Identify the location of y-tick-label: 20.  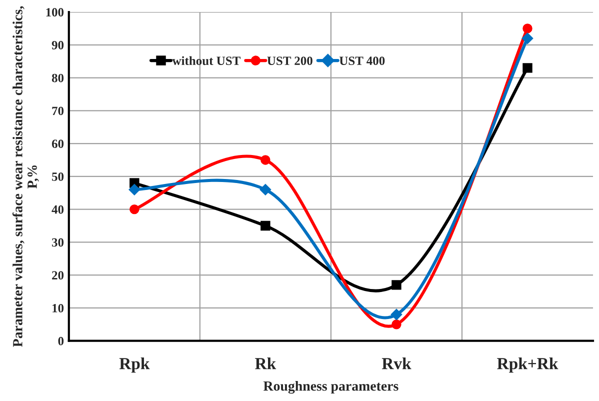
(58, 275).